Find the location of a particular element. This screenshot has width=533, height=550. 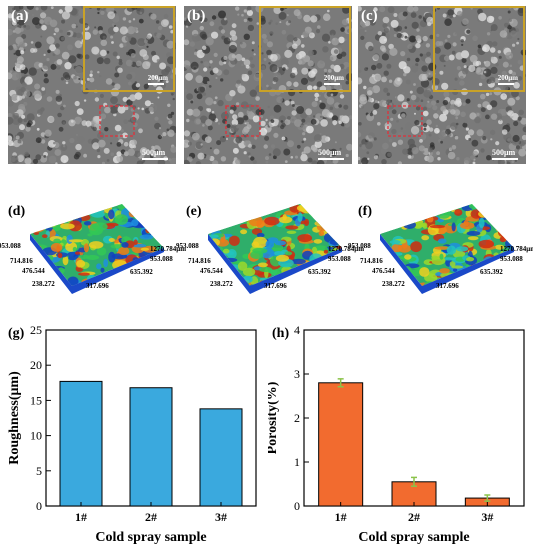

surface-panel-letter: (d) is located at coordinates (17, 211).